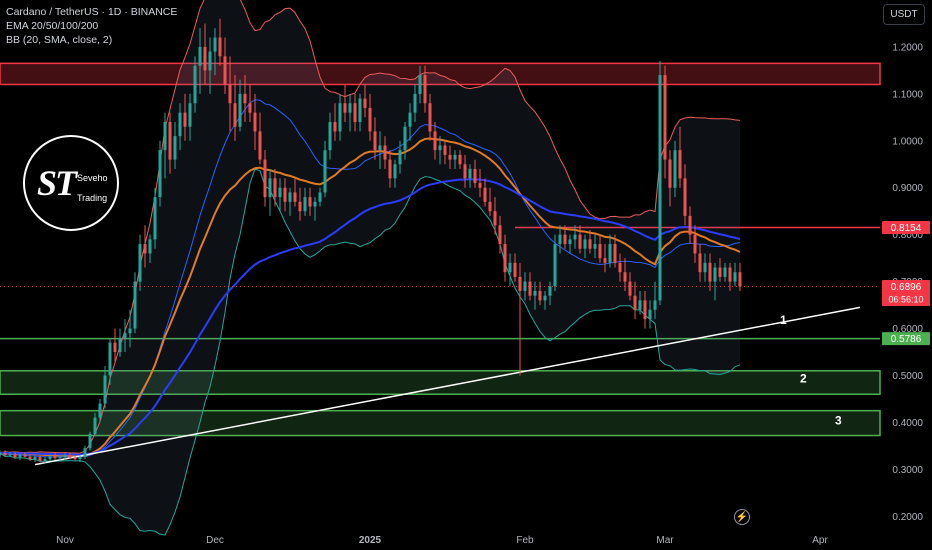 This screenshot has height=550, width=932. Describe the element at coordinates (803, 379) in the screenshot. I see `level-label-1: 2` at that location.